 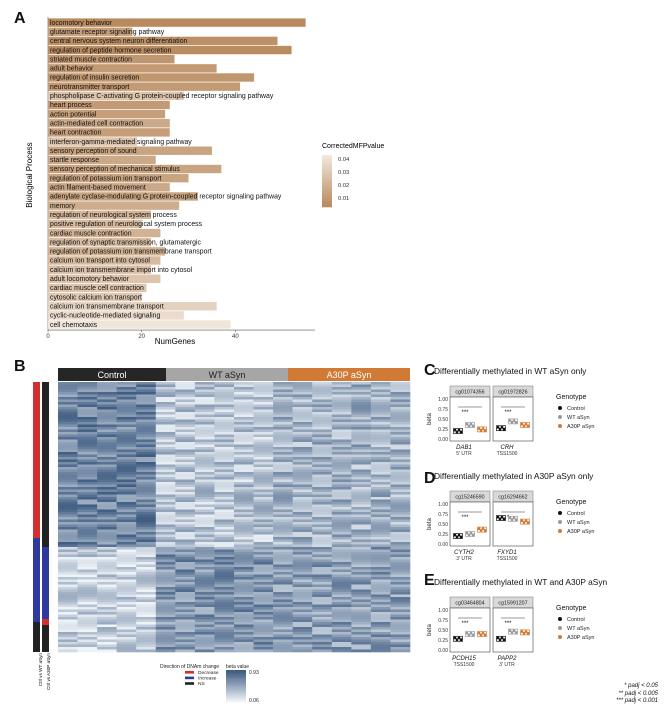 I want to click on b-legend-beta-swatch, so click(x=236, y=671).